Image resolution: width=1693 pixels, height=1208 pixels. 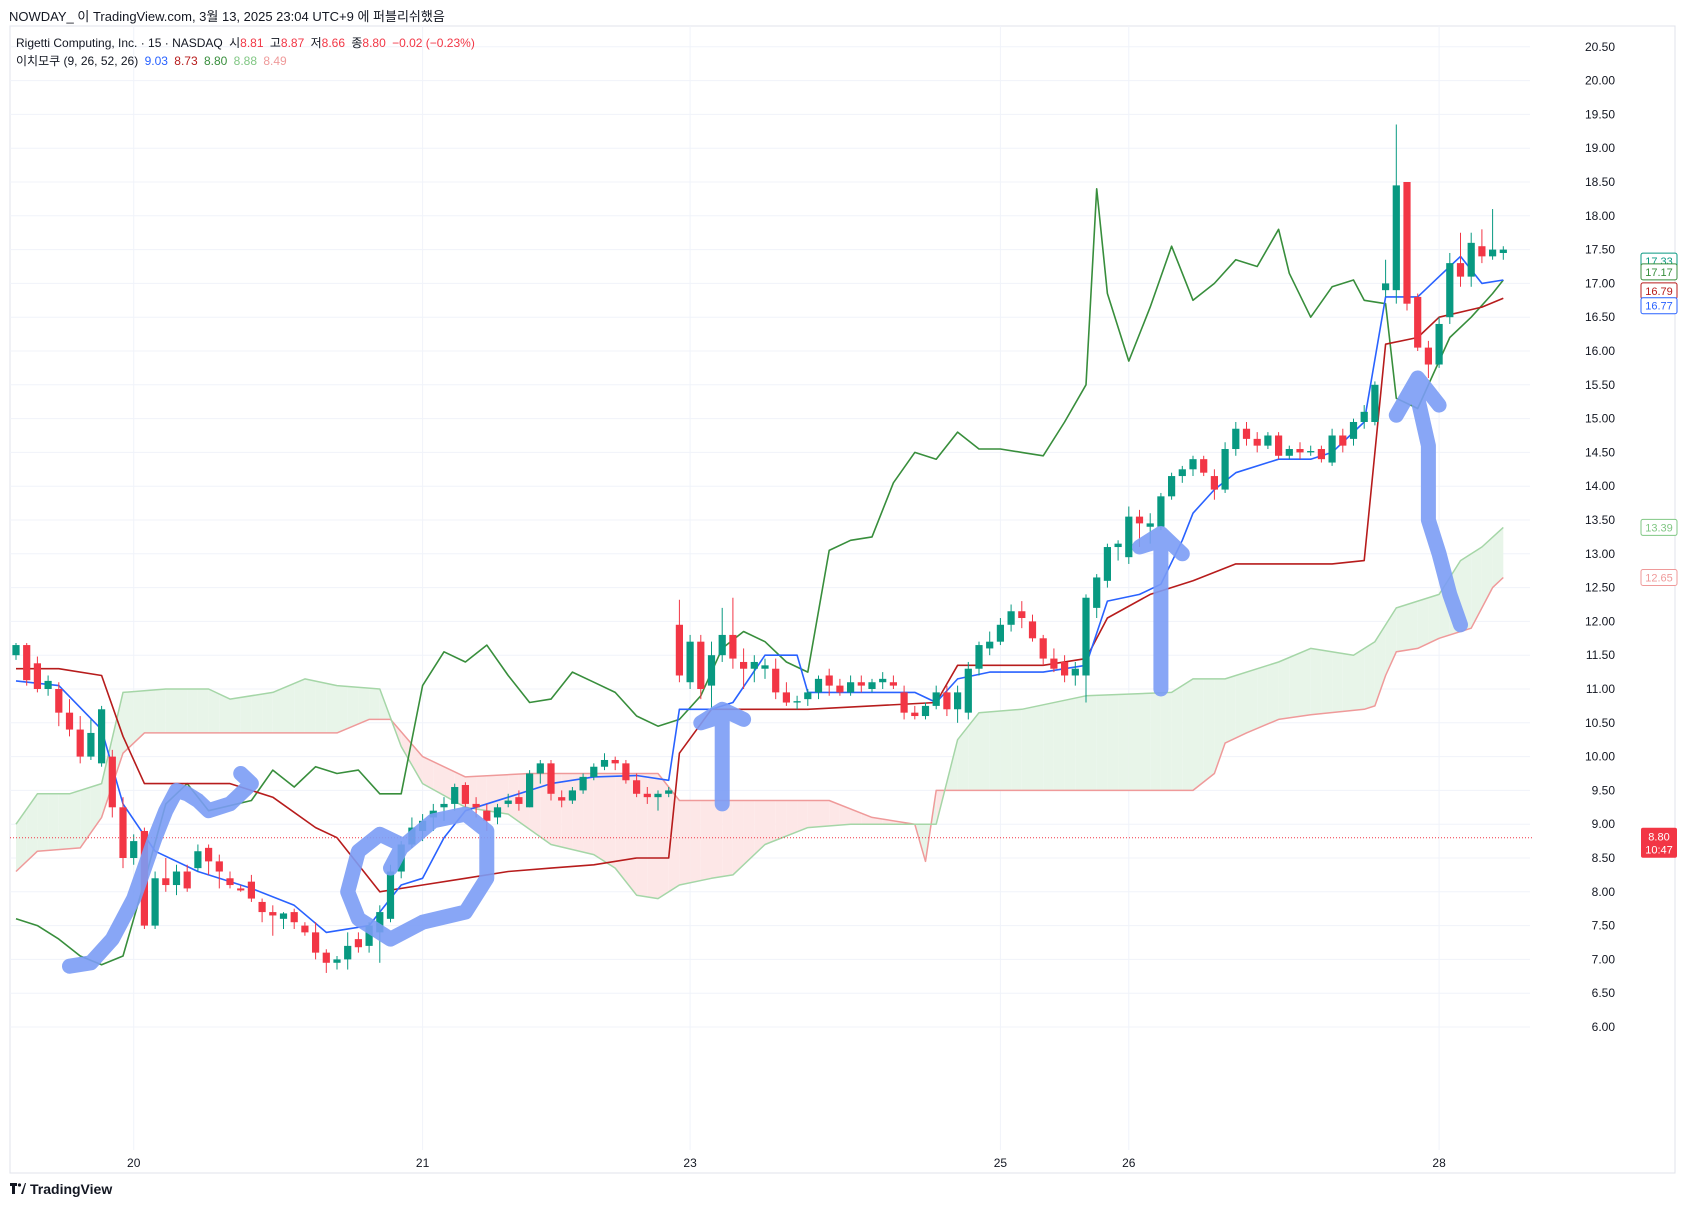 What do you see at coordinates (1600, 723) in the screenshot?
I see `price-tick-label: 10.50` at bounding box center [1600, 723].